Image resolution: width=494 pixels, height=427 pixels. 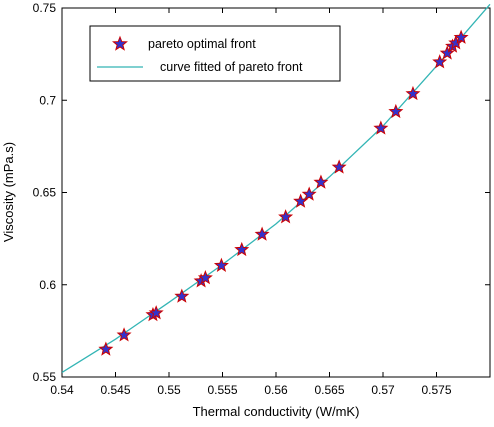 What do you see at coordinates (202, 44) in the screenshot?
I see `legend-label-scatter: pareto optimal front` at bounding box center [202, 44].